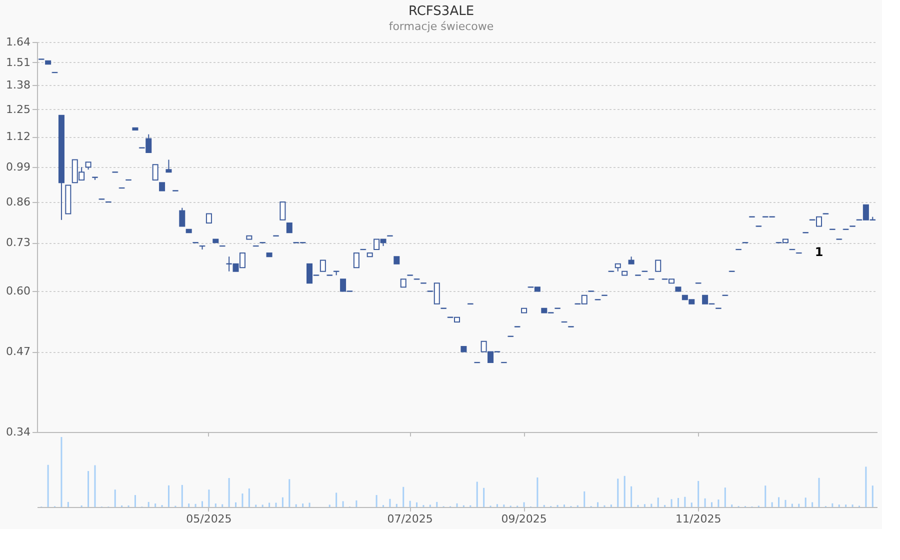 The width and height of the screenshot is (900, 560). Describe the element at coordinates (18, 109) in the screenshot. I see `y-tick-label: 1.25` at that location.